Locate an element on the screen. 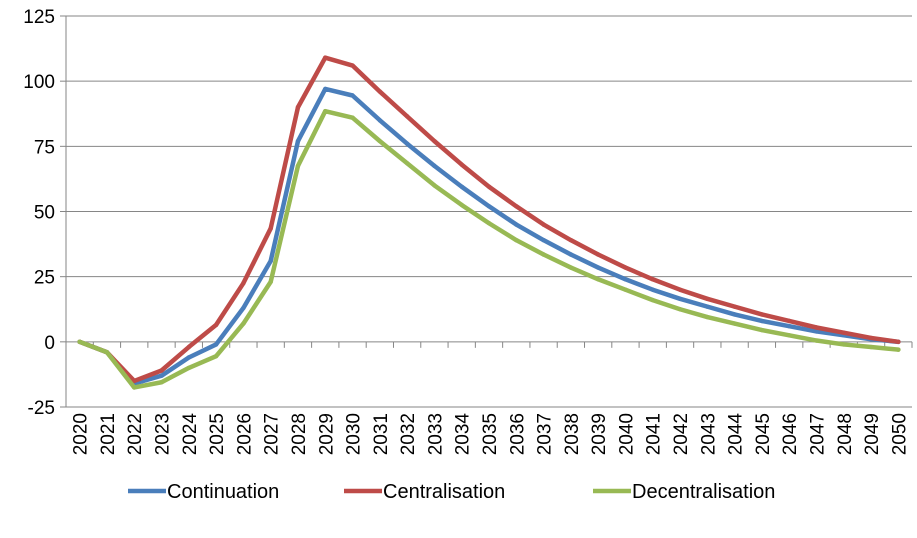 The image size is (917, 538). y-tick-label: 0 is located at coordinates (49, 343).